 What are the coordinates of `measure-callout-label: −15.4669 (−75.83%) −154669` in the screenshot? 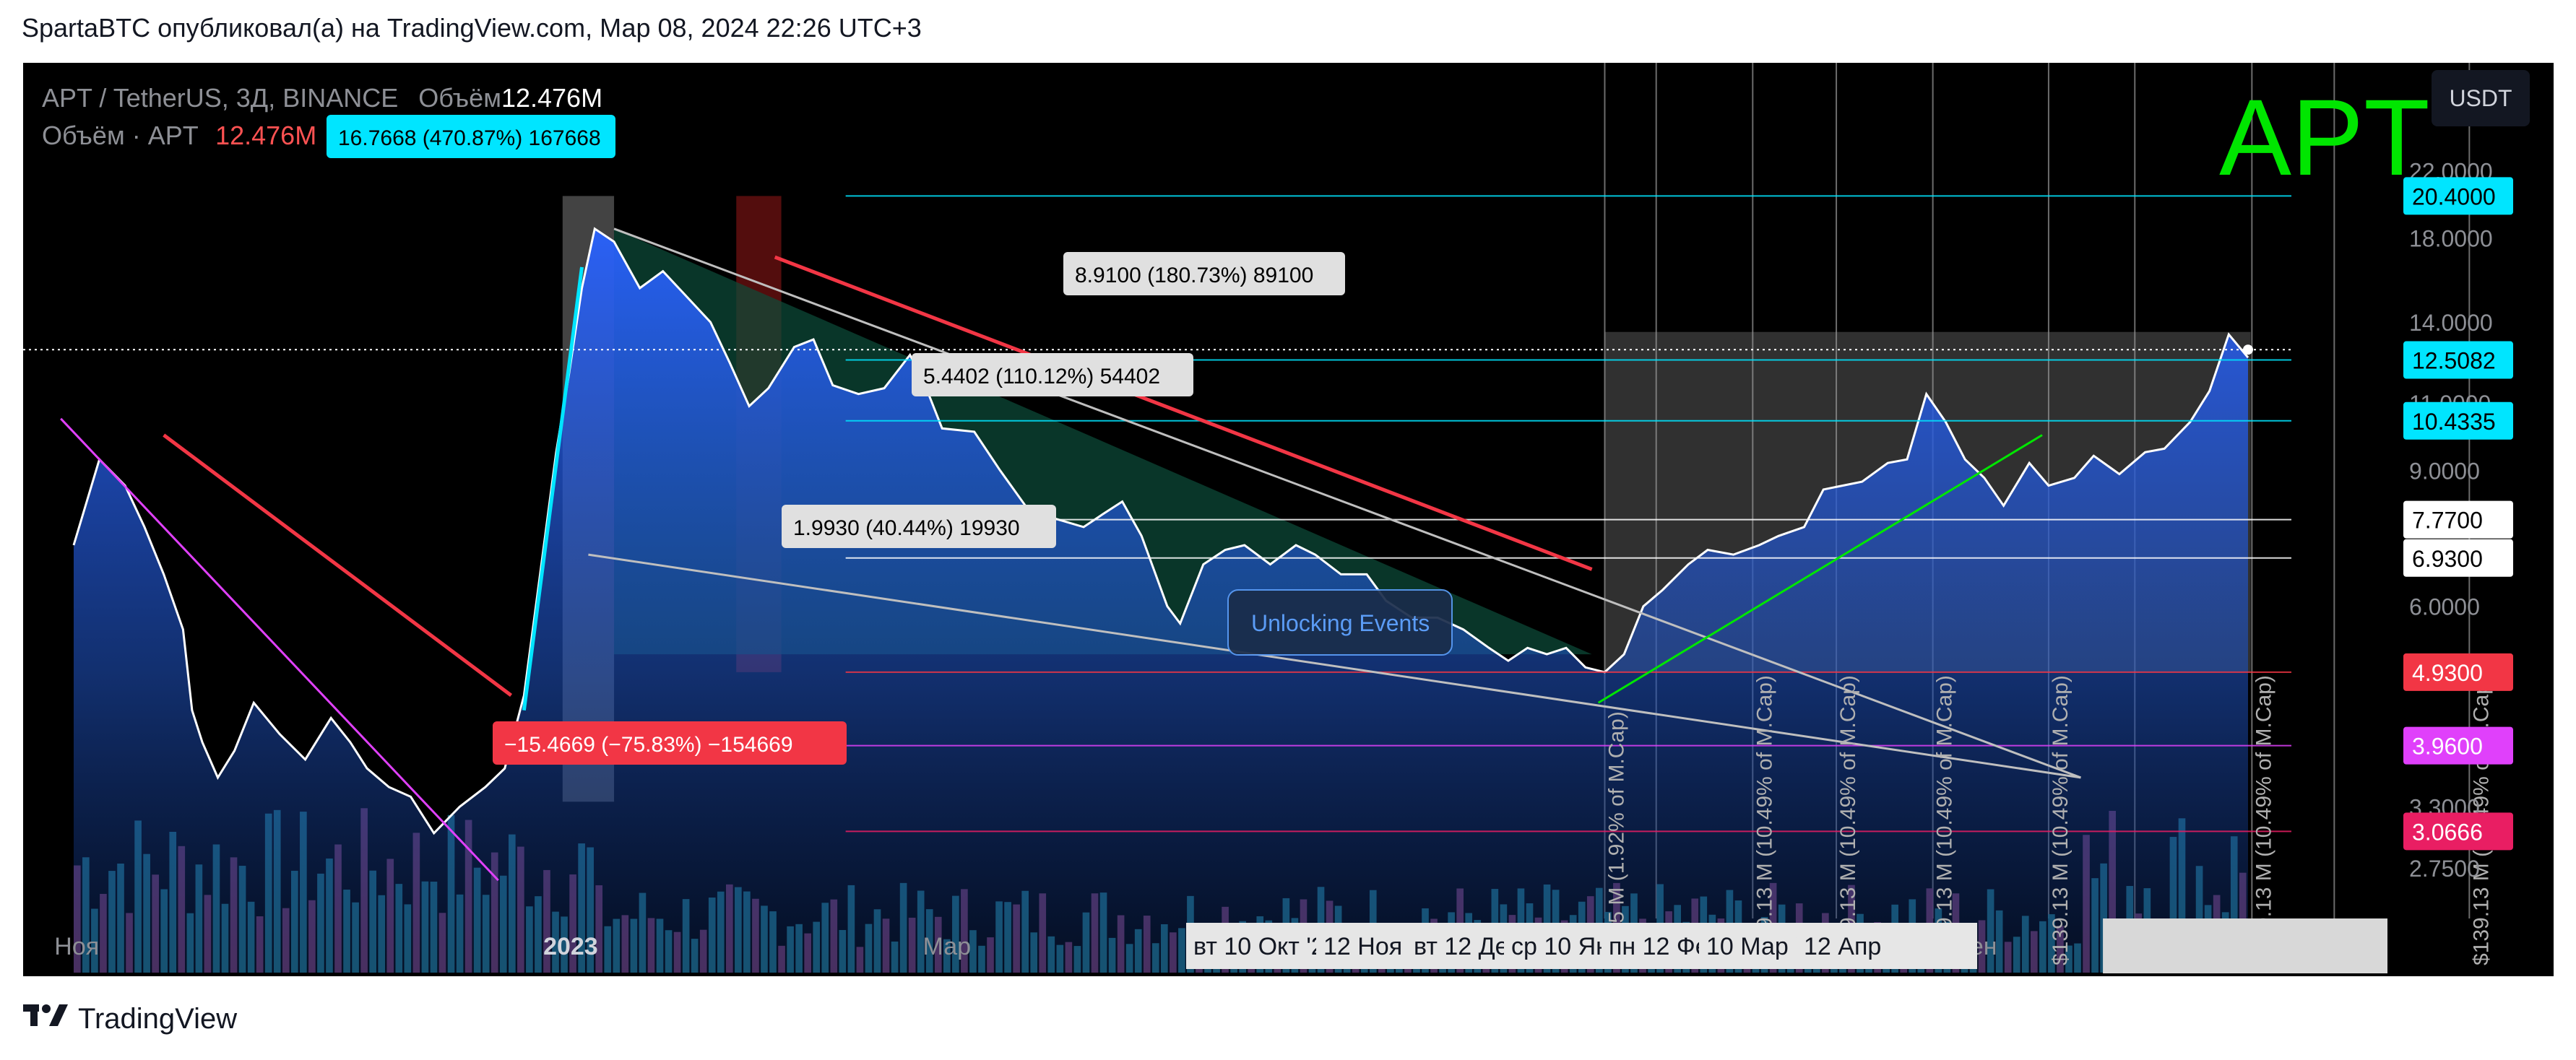 It's located at (648, 745).